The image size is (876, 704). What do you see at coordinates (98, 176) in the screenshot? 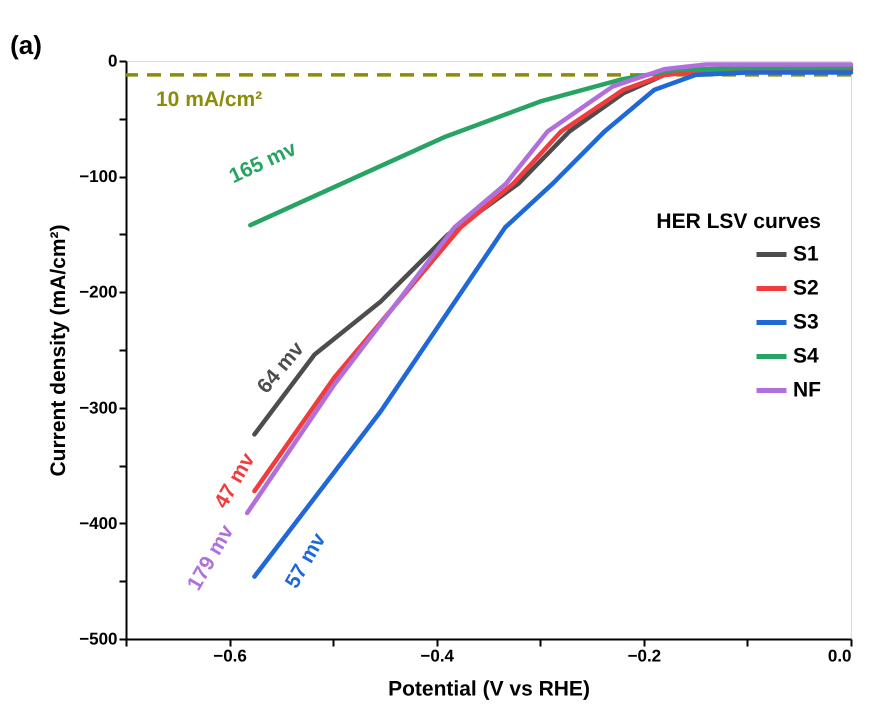
I see `y-tick-label: −100` at bounding box center [98, 176].